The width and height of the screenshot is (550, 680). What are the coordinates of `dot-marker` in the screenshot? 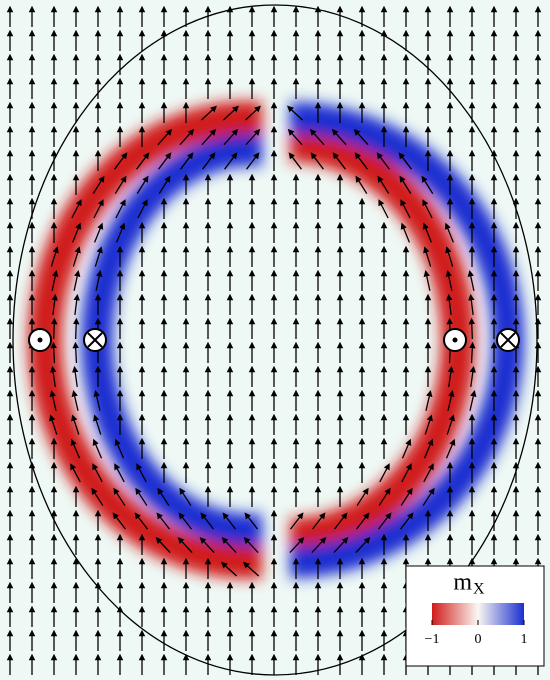 It's located at (40, 340).